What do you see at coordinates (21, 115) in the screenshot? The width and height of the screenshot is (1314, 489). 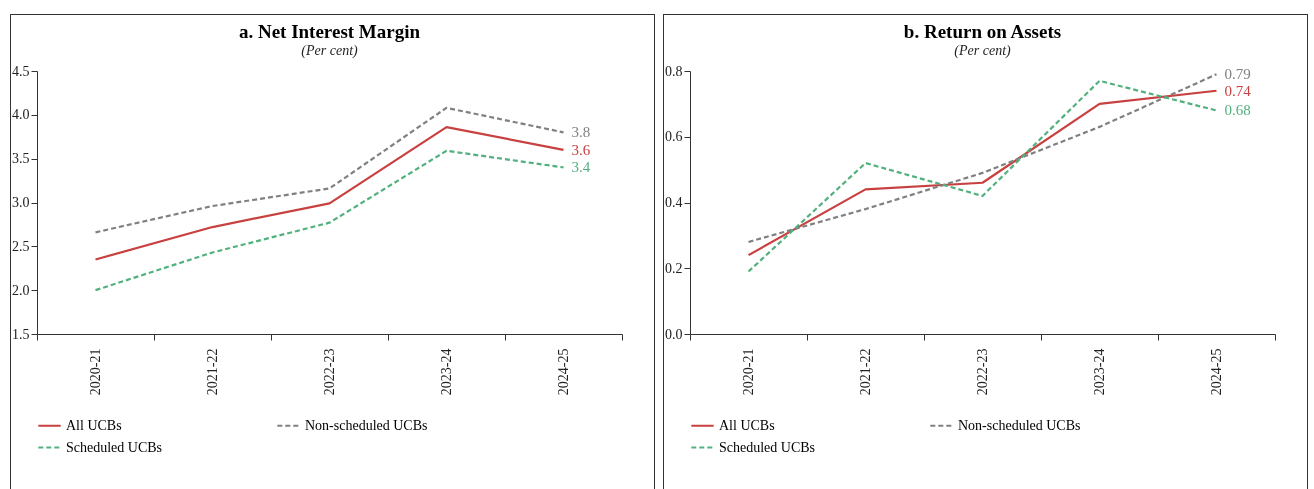 I see `y-tick-label: 4.0` at bounding box center [21, 115].